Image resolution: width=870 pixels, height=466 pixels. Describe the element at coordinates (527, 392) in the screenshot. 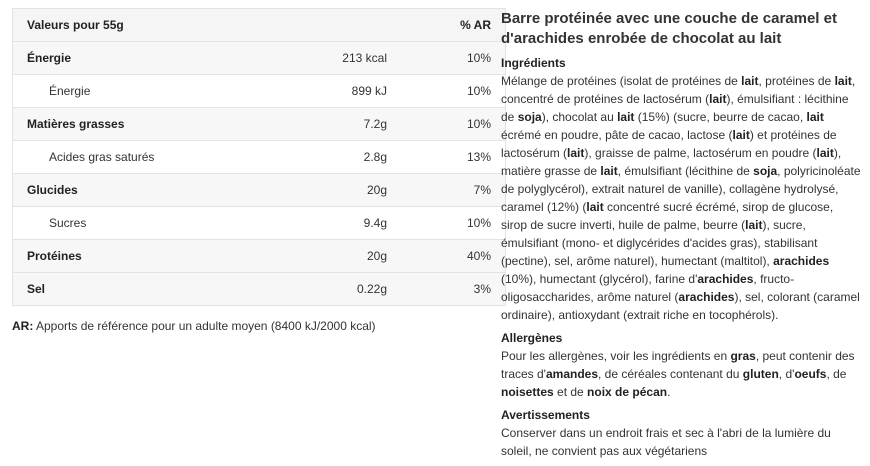

I see `allergen-bold: noisettes` at that location.